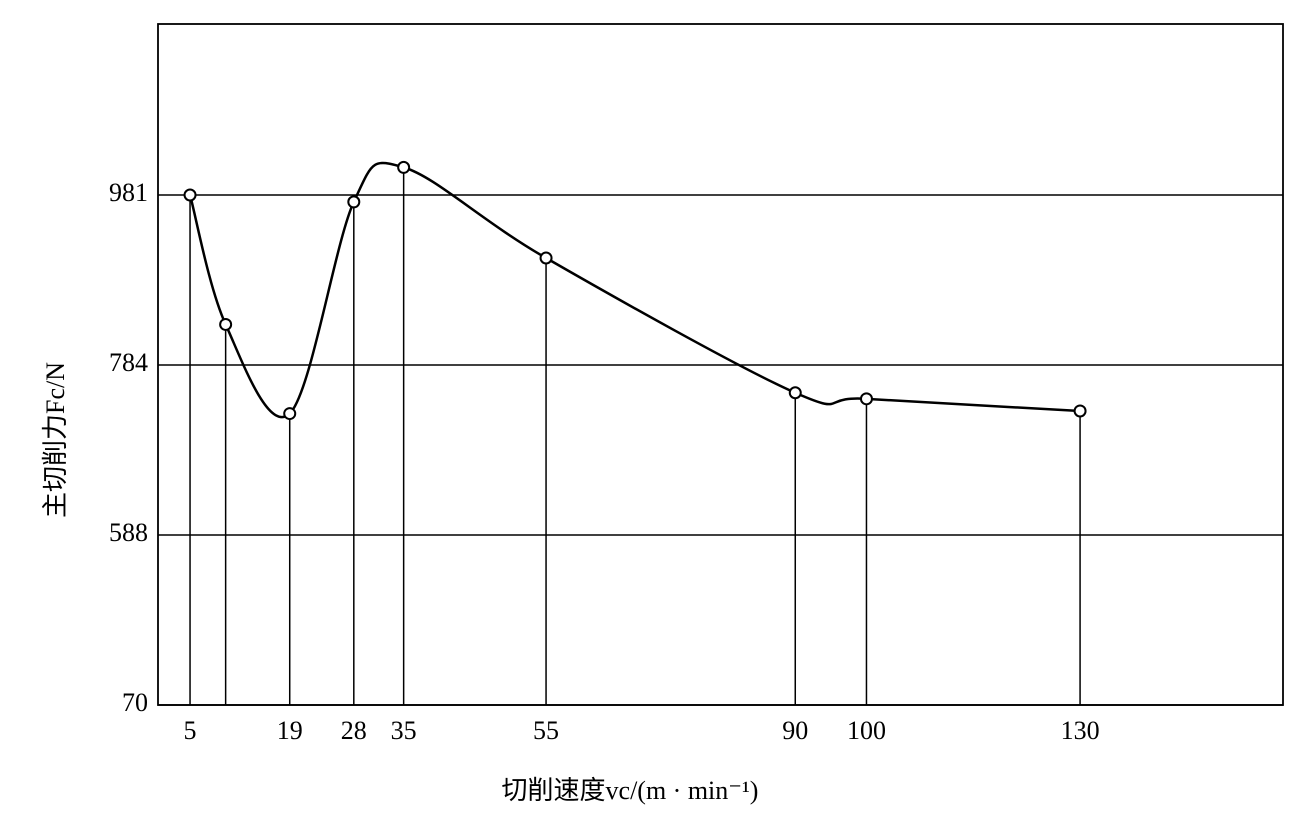  Describe the element at coordinates (630, 790) in the screenshot. I see `x-axis-label: 切削速度vc/(m · min⁻¹)` at that location.